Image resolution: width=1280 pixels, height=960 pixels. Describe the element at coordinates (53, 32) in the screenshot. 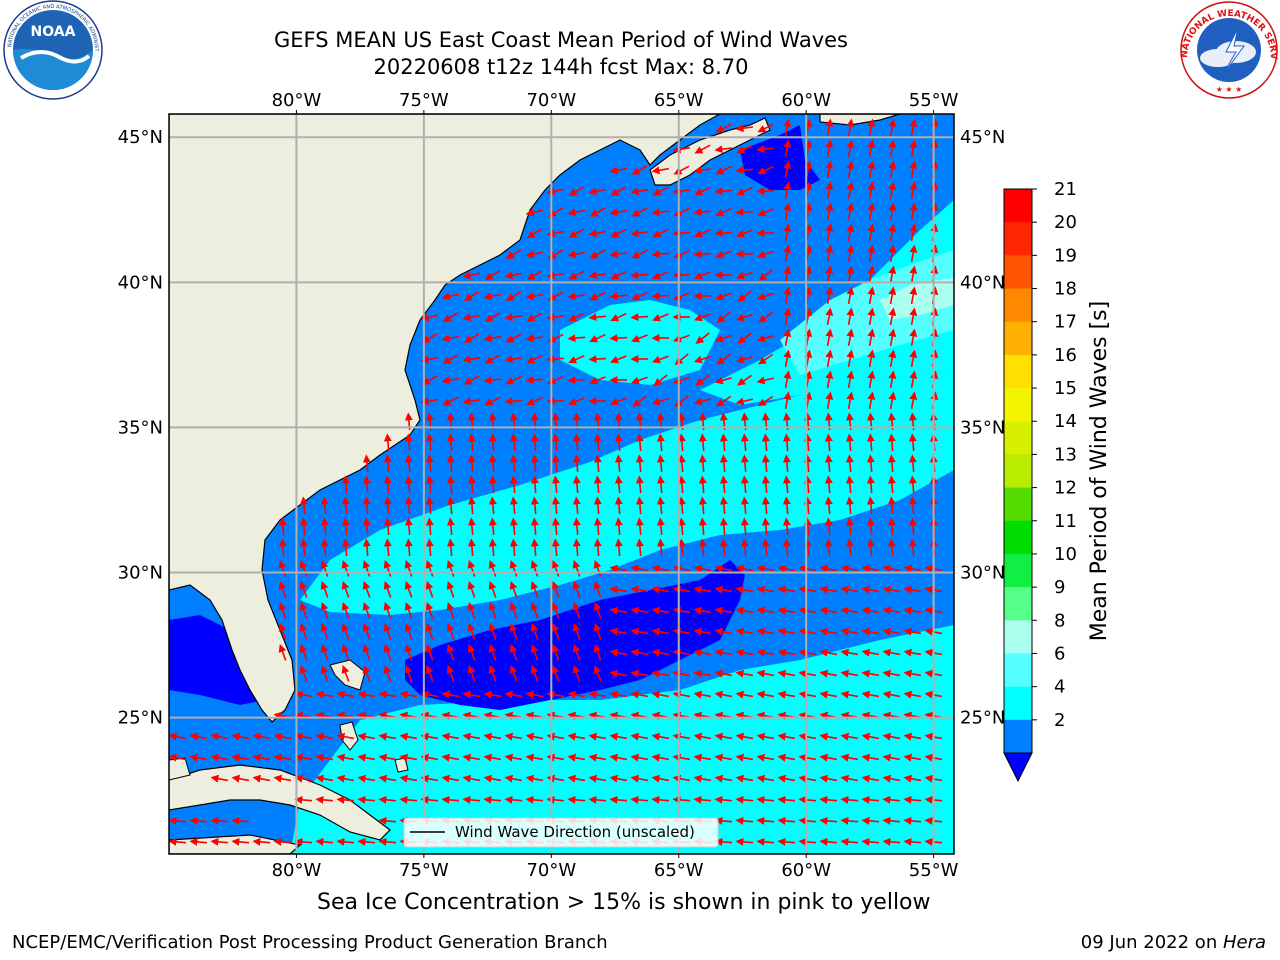

I see `noaa-logo-text: NOAA` at that location.